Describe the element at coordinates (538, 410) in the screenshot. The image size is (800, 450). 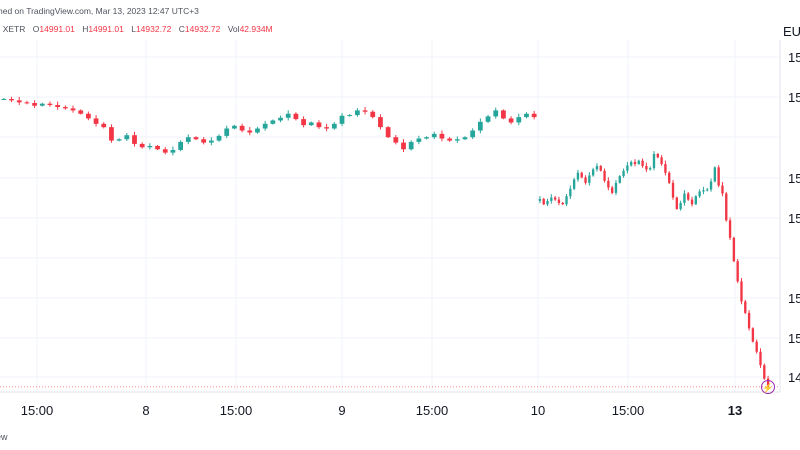
I see `time-tick-label: 10` at that location.